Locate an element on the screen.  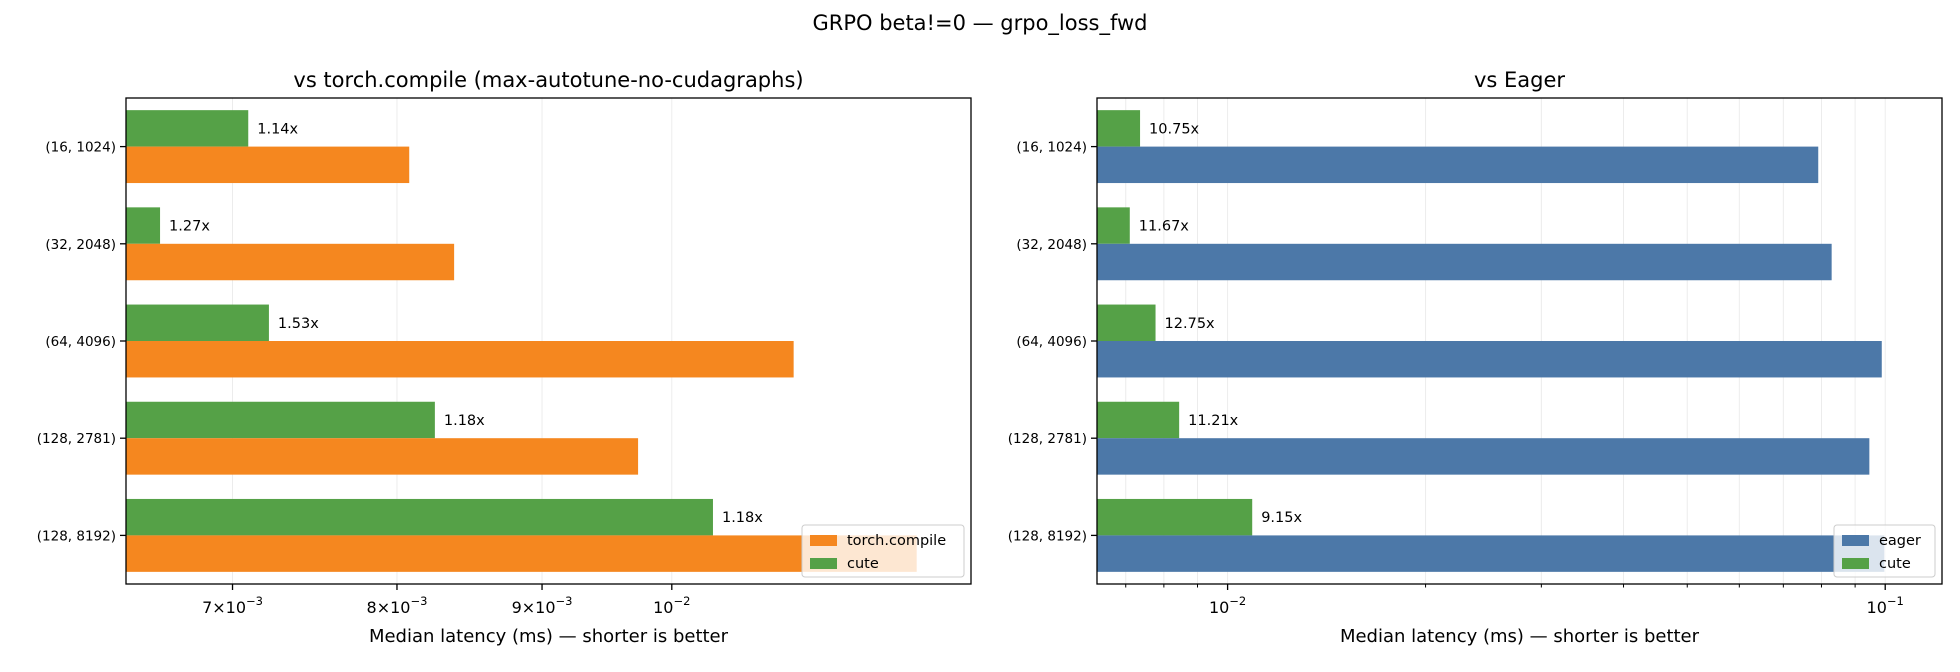
bar-label: 12.75x is located at coordinates (1190, 324).